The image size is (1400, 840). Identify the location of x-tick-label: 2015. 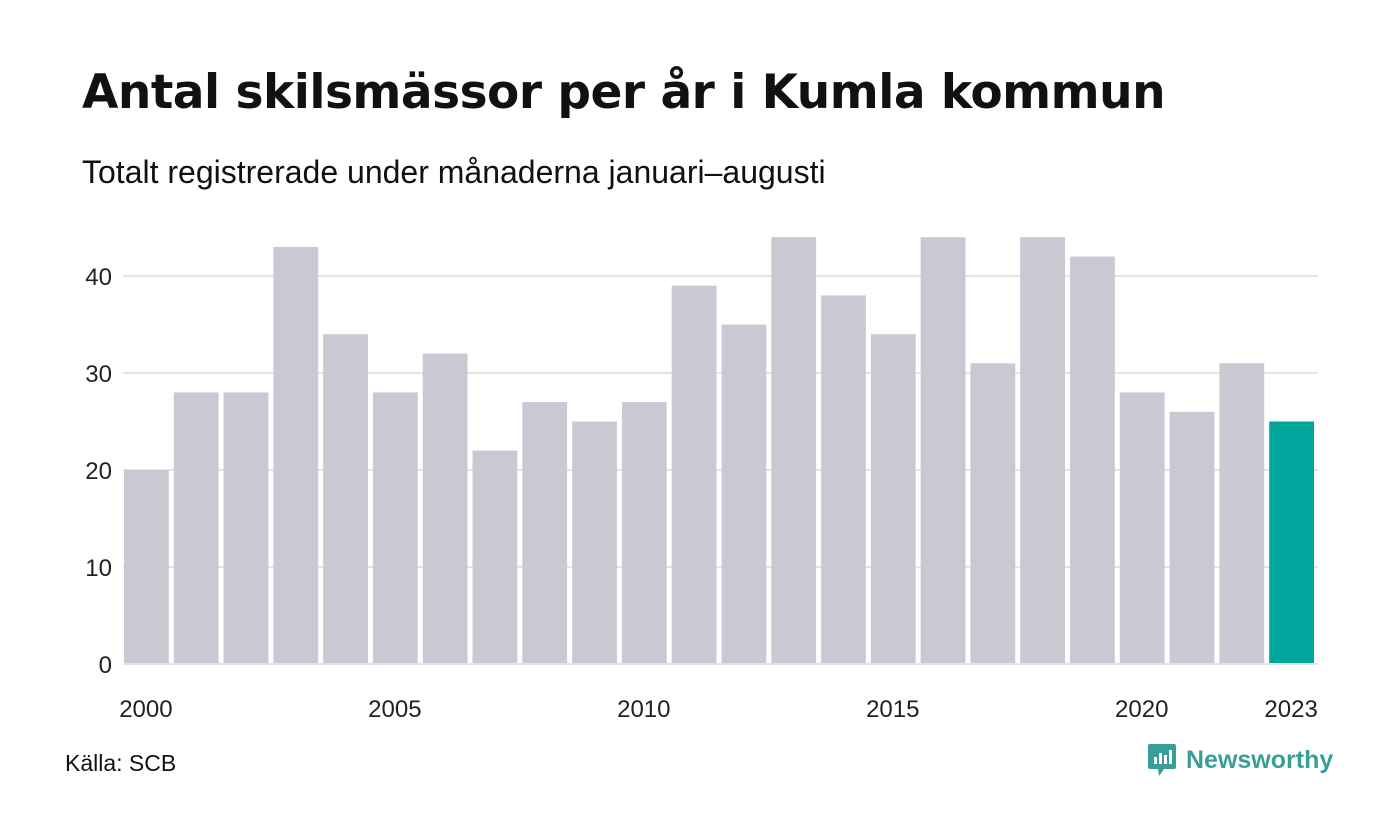
(892, 709).